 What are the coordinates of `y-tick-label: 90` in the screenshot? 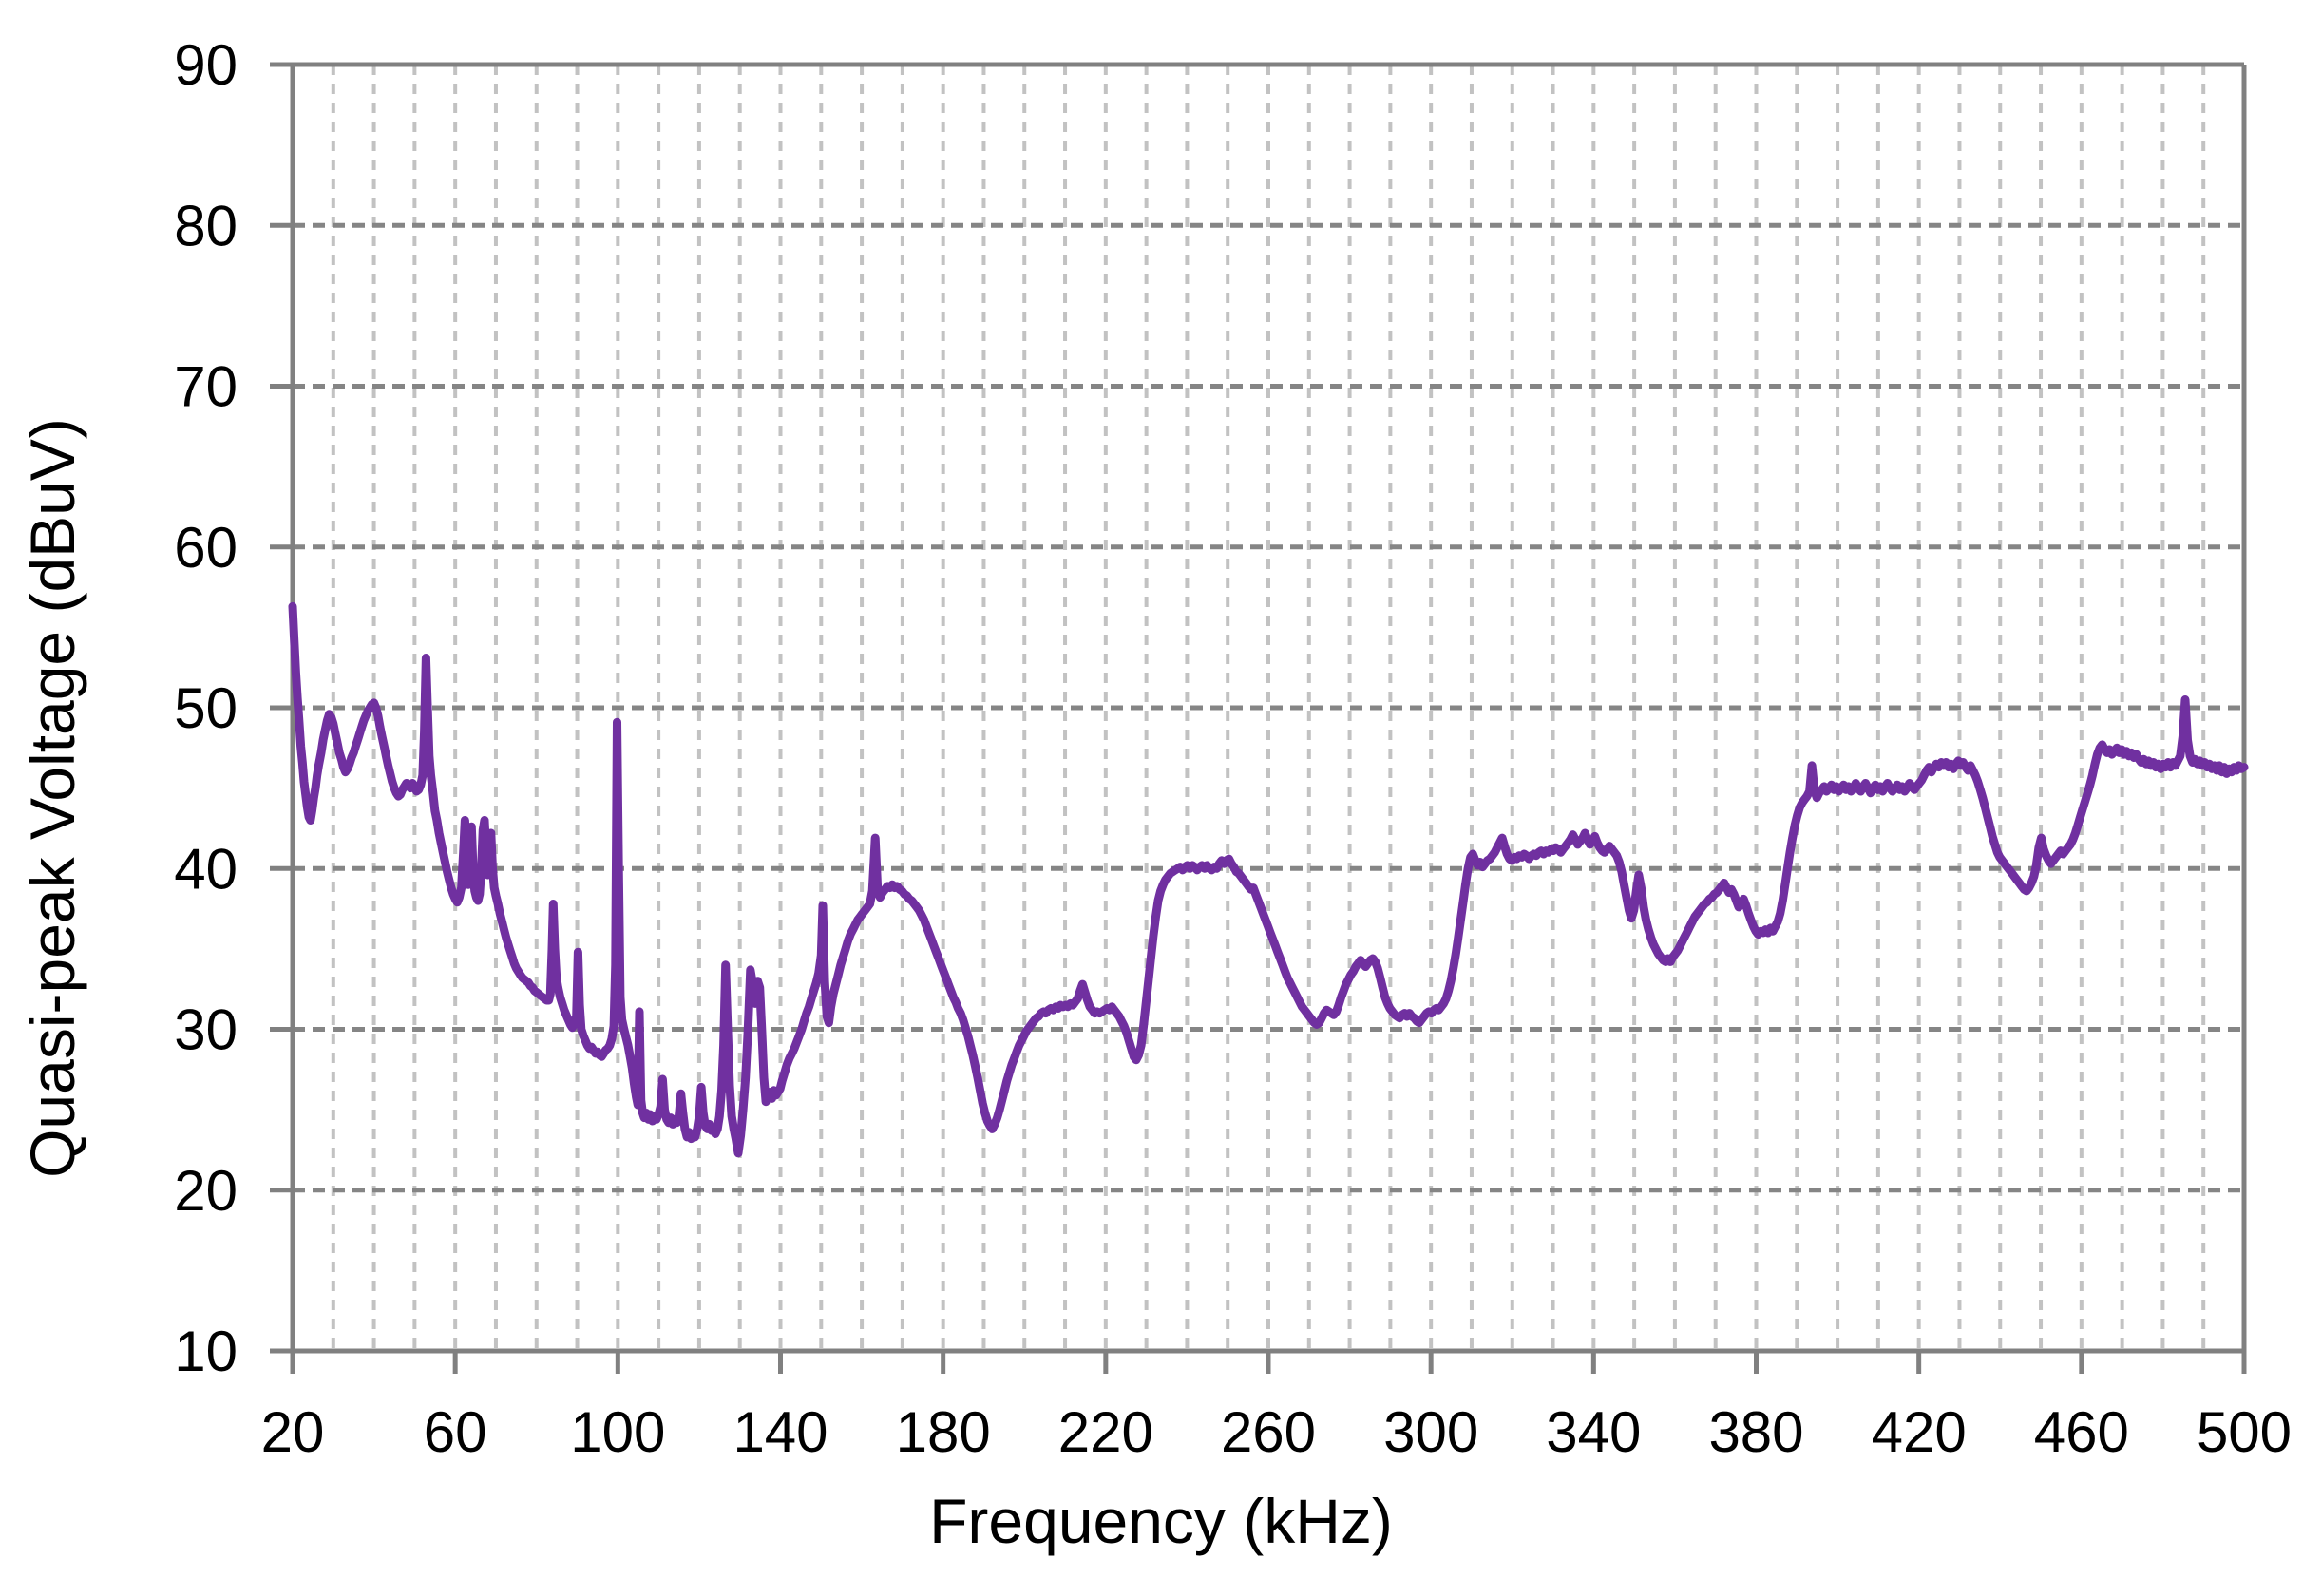 It's located at (206, 65).